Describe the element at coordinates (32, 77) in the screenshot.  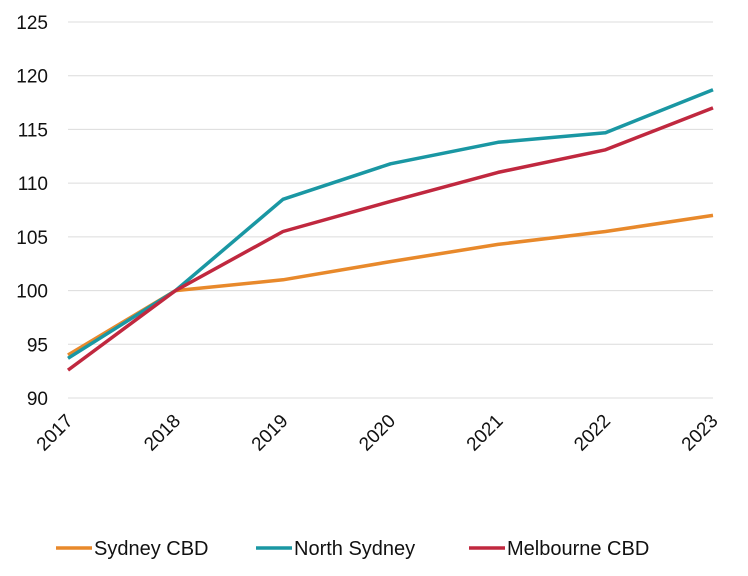
I see `y-tick-label: 120` at that location.